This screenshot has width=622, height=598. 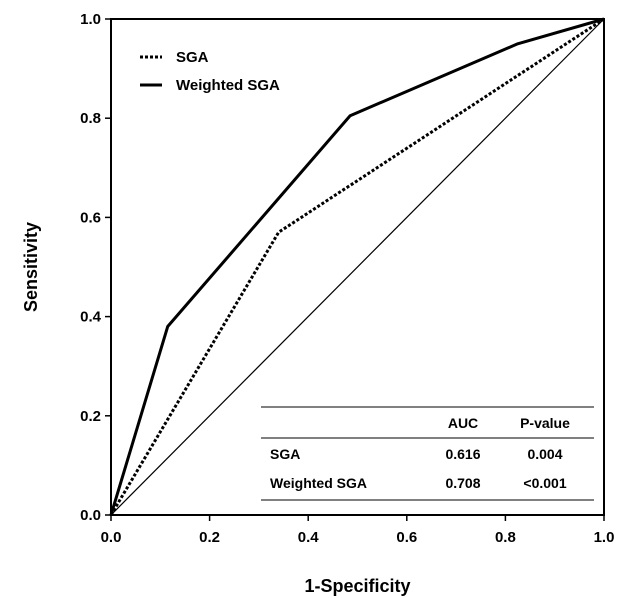 What do you see at coordinates (90, 515) in the screenshot?
I see `y-tick-label: 0.0` at bounding box center [90, 515].